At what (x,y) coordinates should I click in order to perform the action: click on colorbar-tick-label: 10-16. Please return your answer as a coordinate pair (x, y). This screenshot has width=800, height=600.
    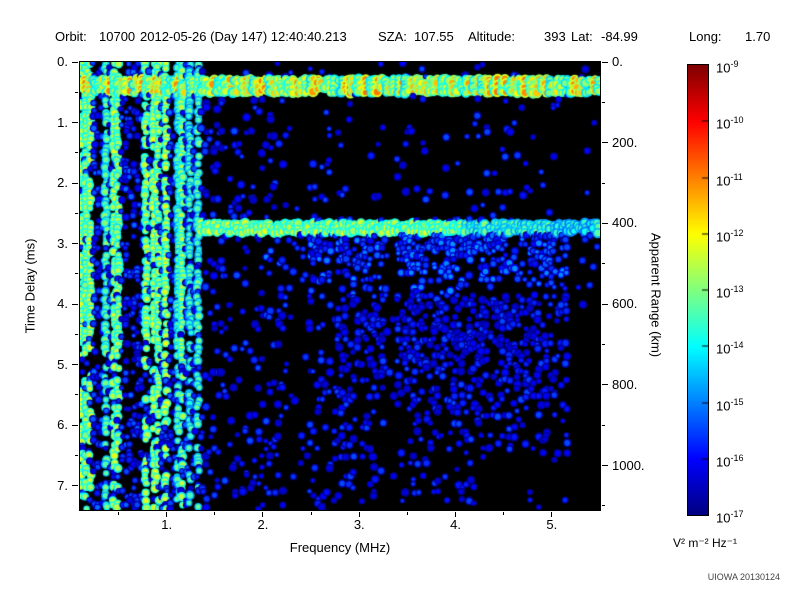
    Looking at the image, I should click on (730, 461).